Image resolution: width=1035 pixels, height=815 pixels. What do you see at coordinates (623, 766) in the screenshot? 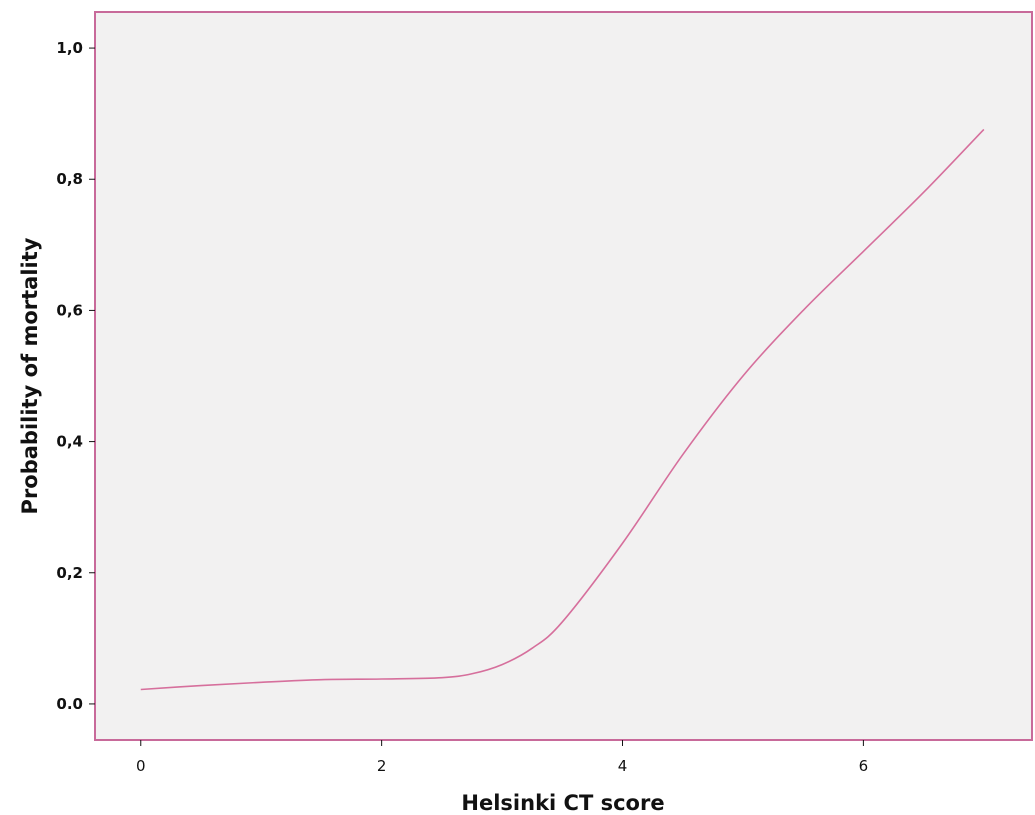
I see `x-tick-label: 4` at bounding box center [623, 766].